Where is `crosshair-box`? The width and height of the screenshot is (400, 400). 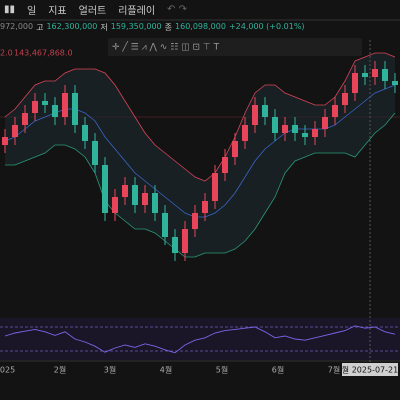 crosshair-box is located at coordinates (370, 369).